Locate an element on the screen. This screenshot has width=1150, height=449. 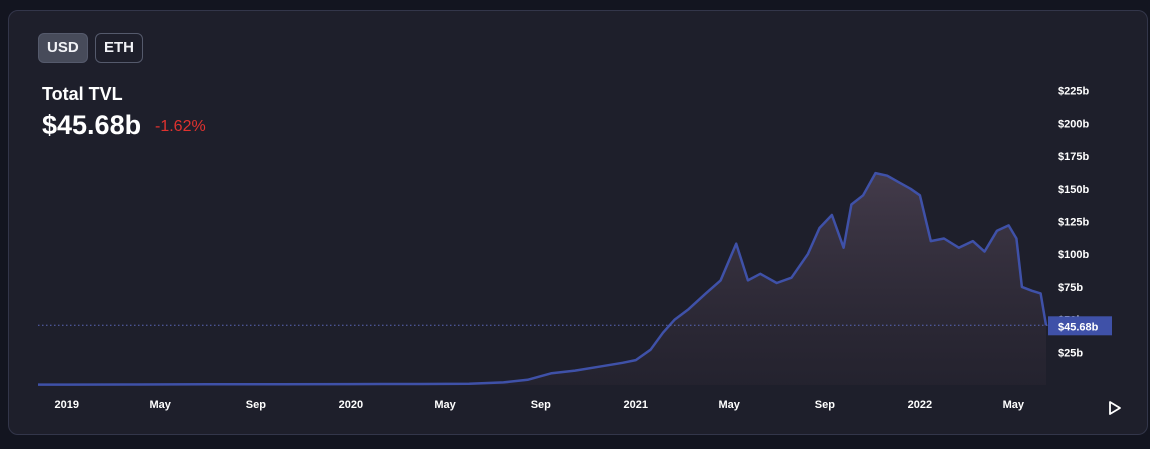
metric-value: $45.68b is located at coordinates (92, 125).